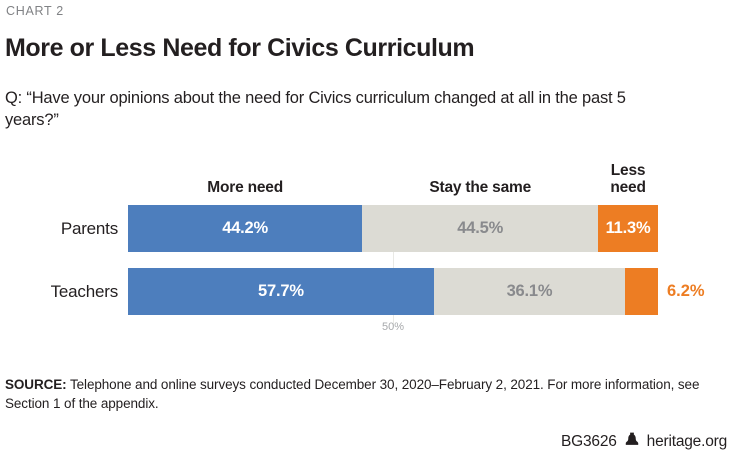  What do you see at coordinates (628, 179) in the screenshot?
I see `column-header: Less need` at bounding box center [628, 179].